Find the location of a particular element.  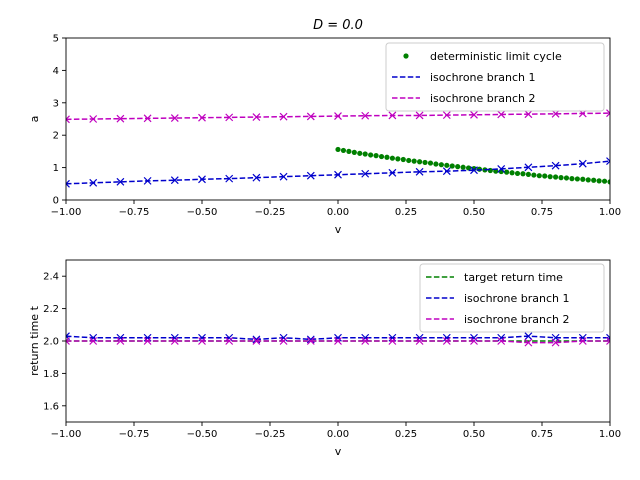

y-tick-label: 2 is located at coordinates (56, 136).